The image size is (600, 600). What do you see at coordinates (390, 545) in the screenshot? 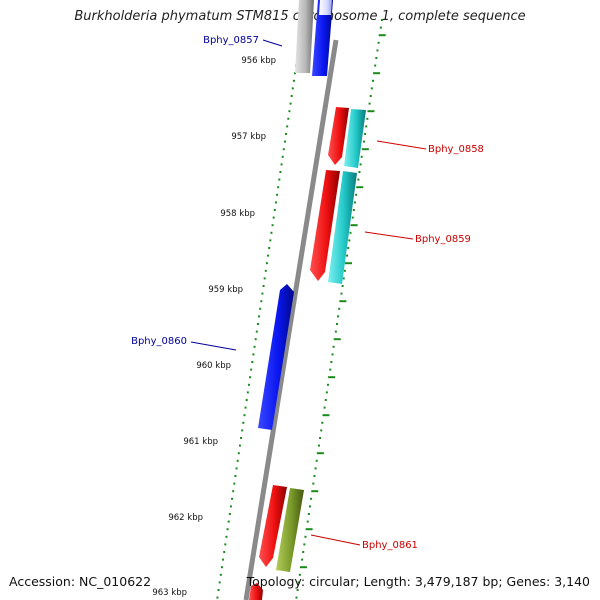
I see `gene-label-bphy-0861: Bphy_0861` at bounding box center [390, 545].